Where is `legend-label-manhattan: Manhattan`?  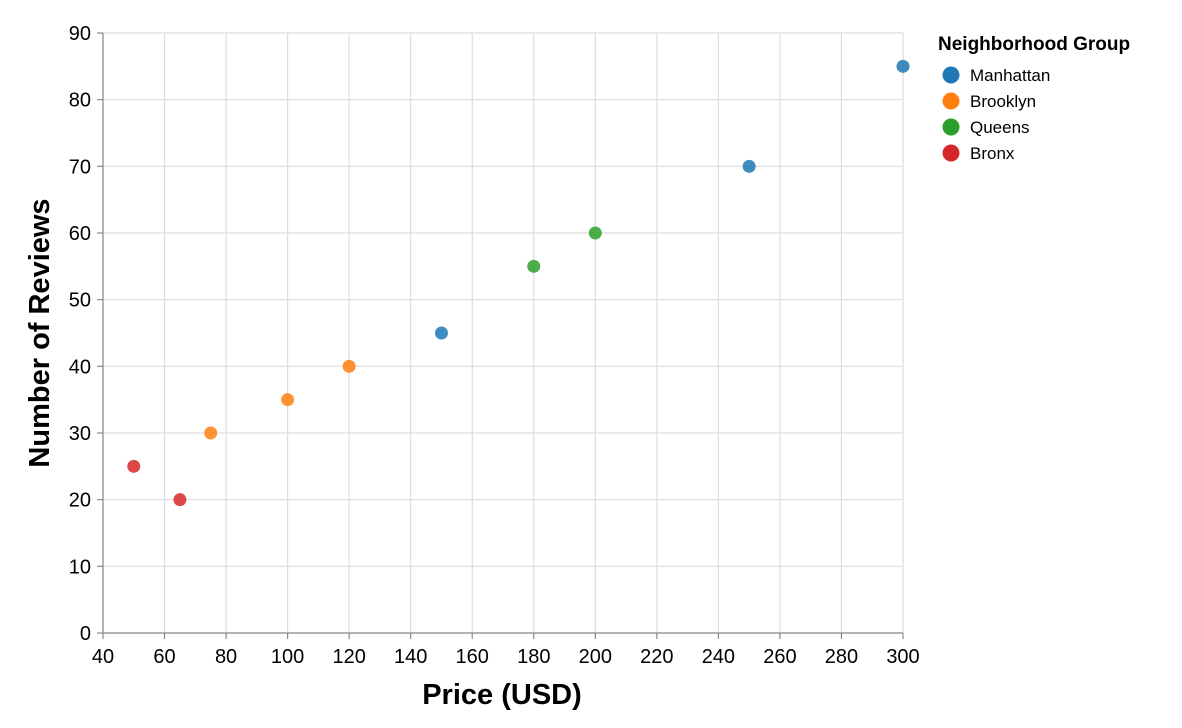
legend-label-manhattan: Manhattan is located at coordinates (1010, 75).